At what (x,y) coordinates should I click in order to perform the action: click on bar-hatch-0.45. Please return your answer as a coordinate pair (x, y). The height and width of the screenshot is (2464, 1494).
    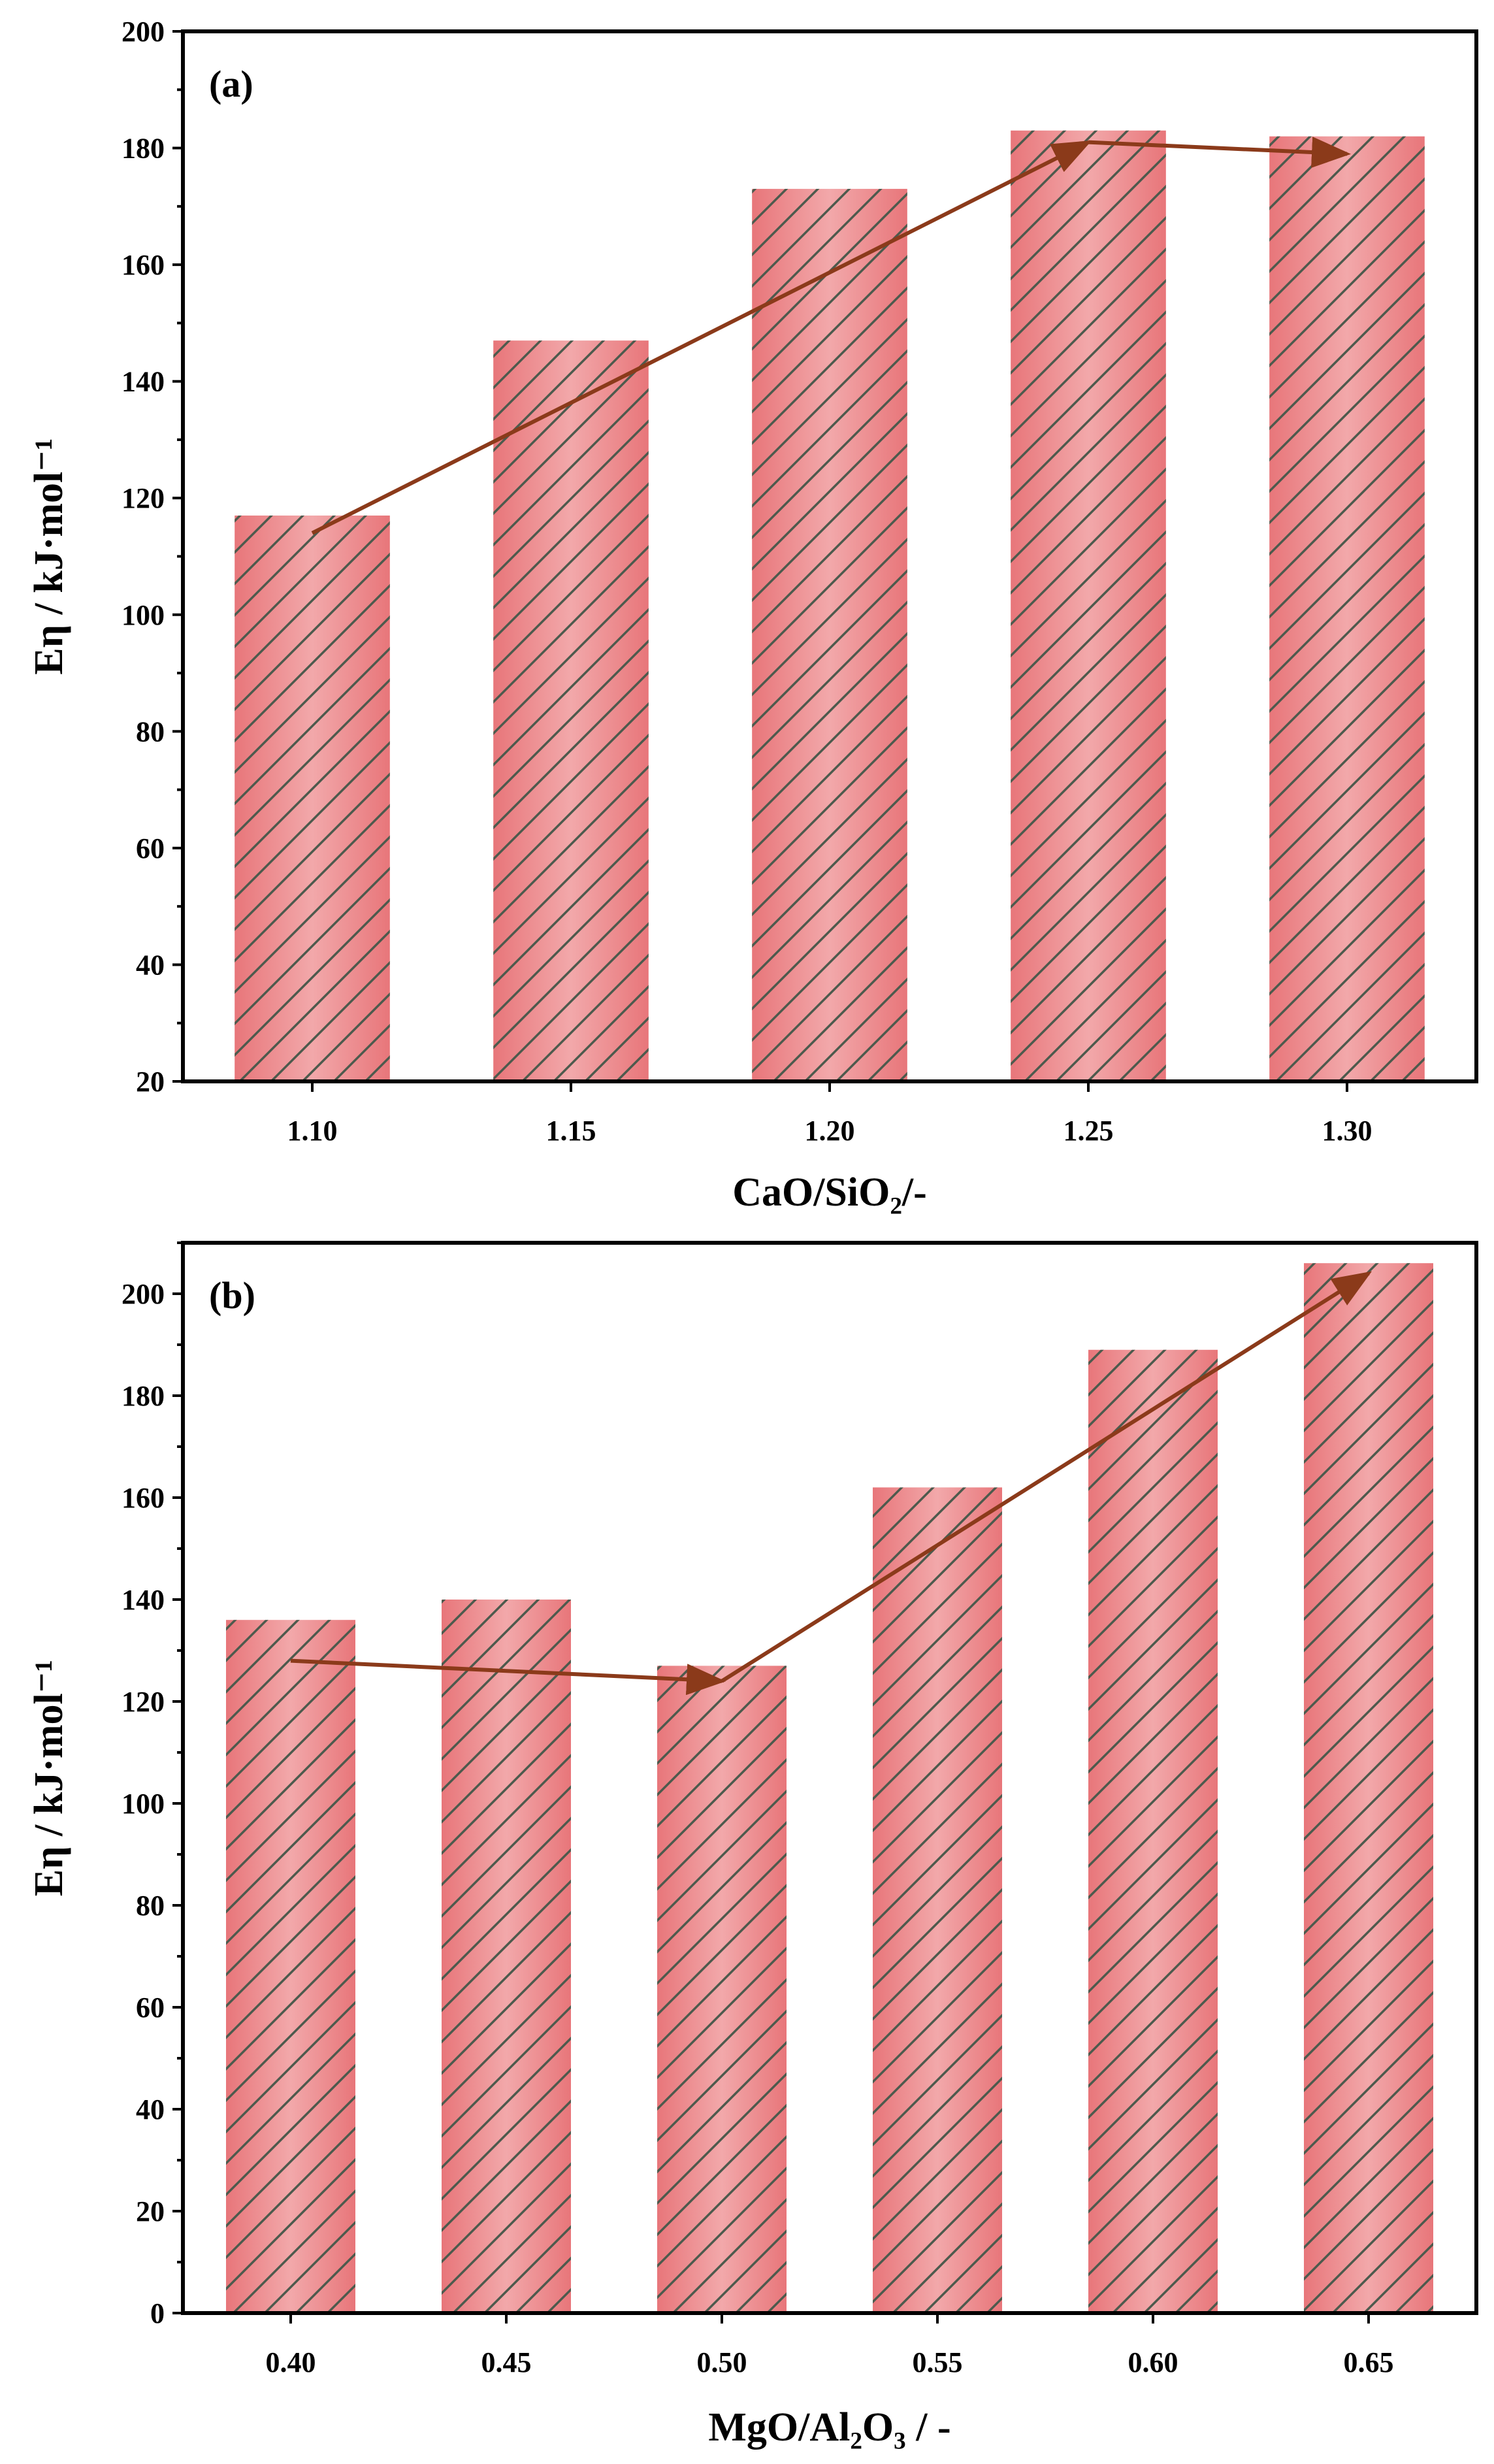
    Looking at the image, I should click on (506, 1956).